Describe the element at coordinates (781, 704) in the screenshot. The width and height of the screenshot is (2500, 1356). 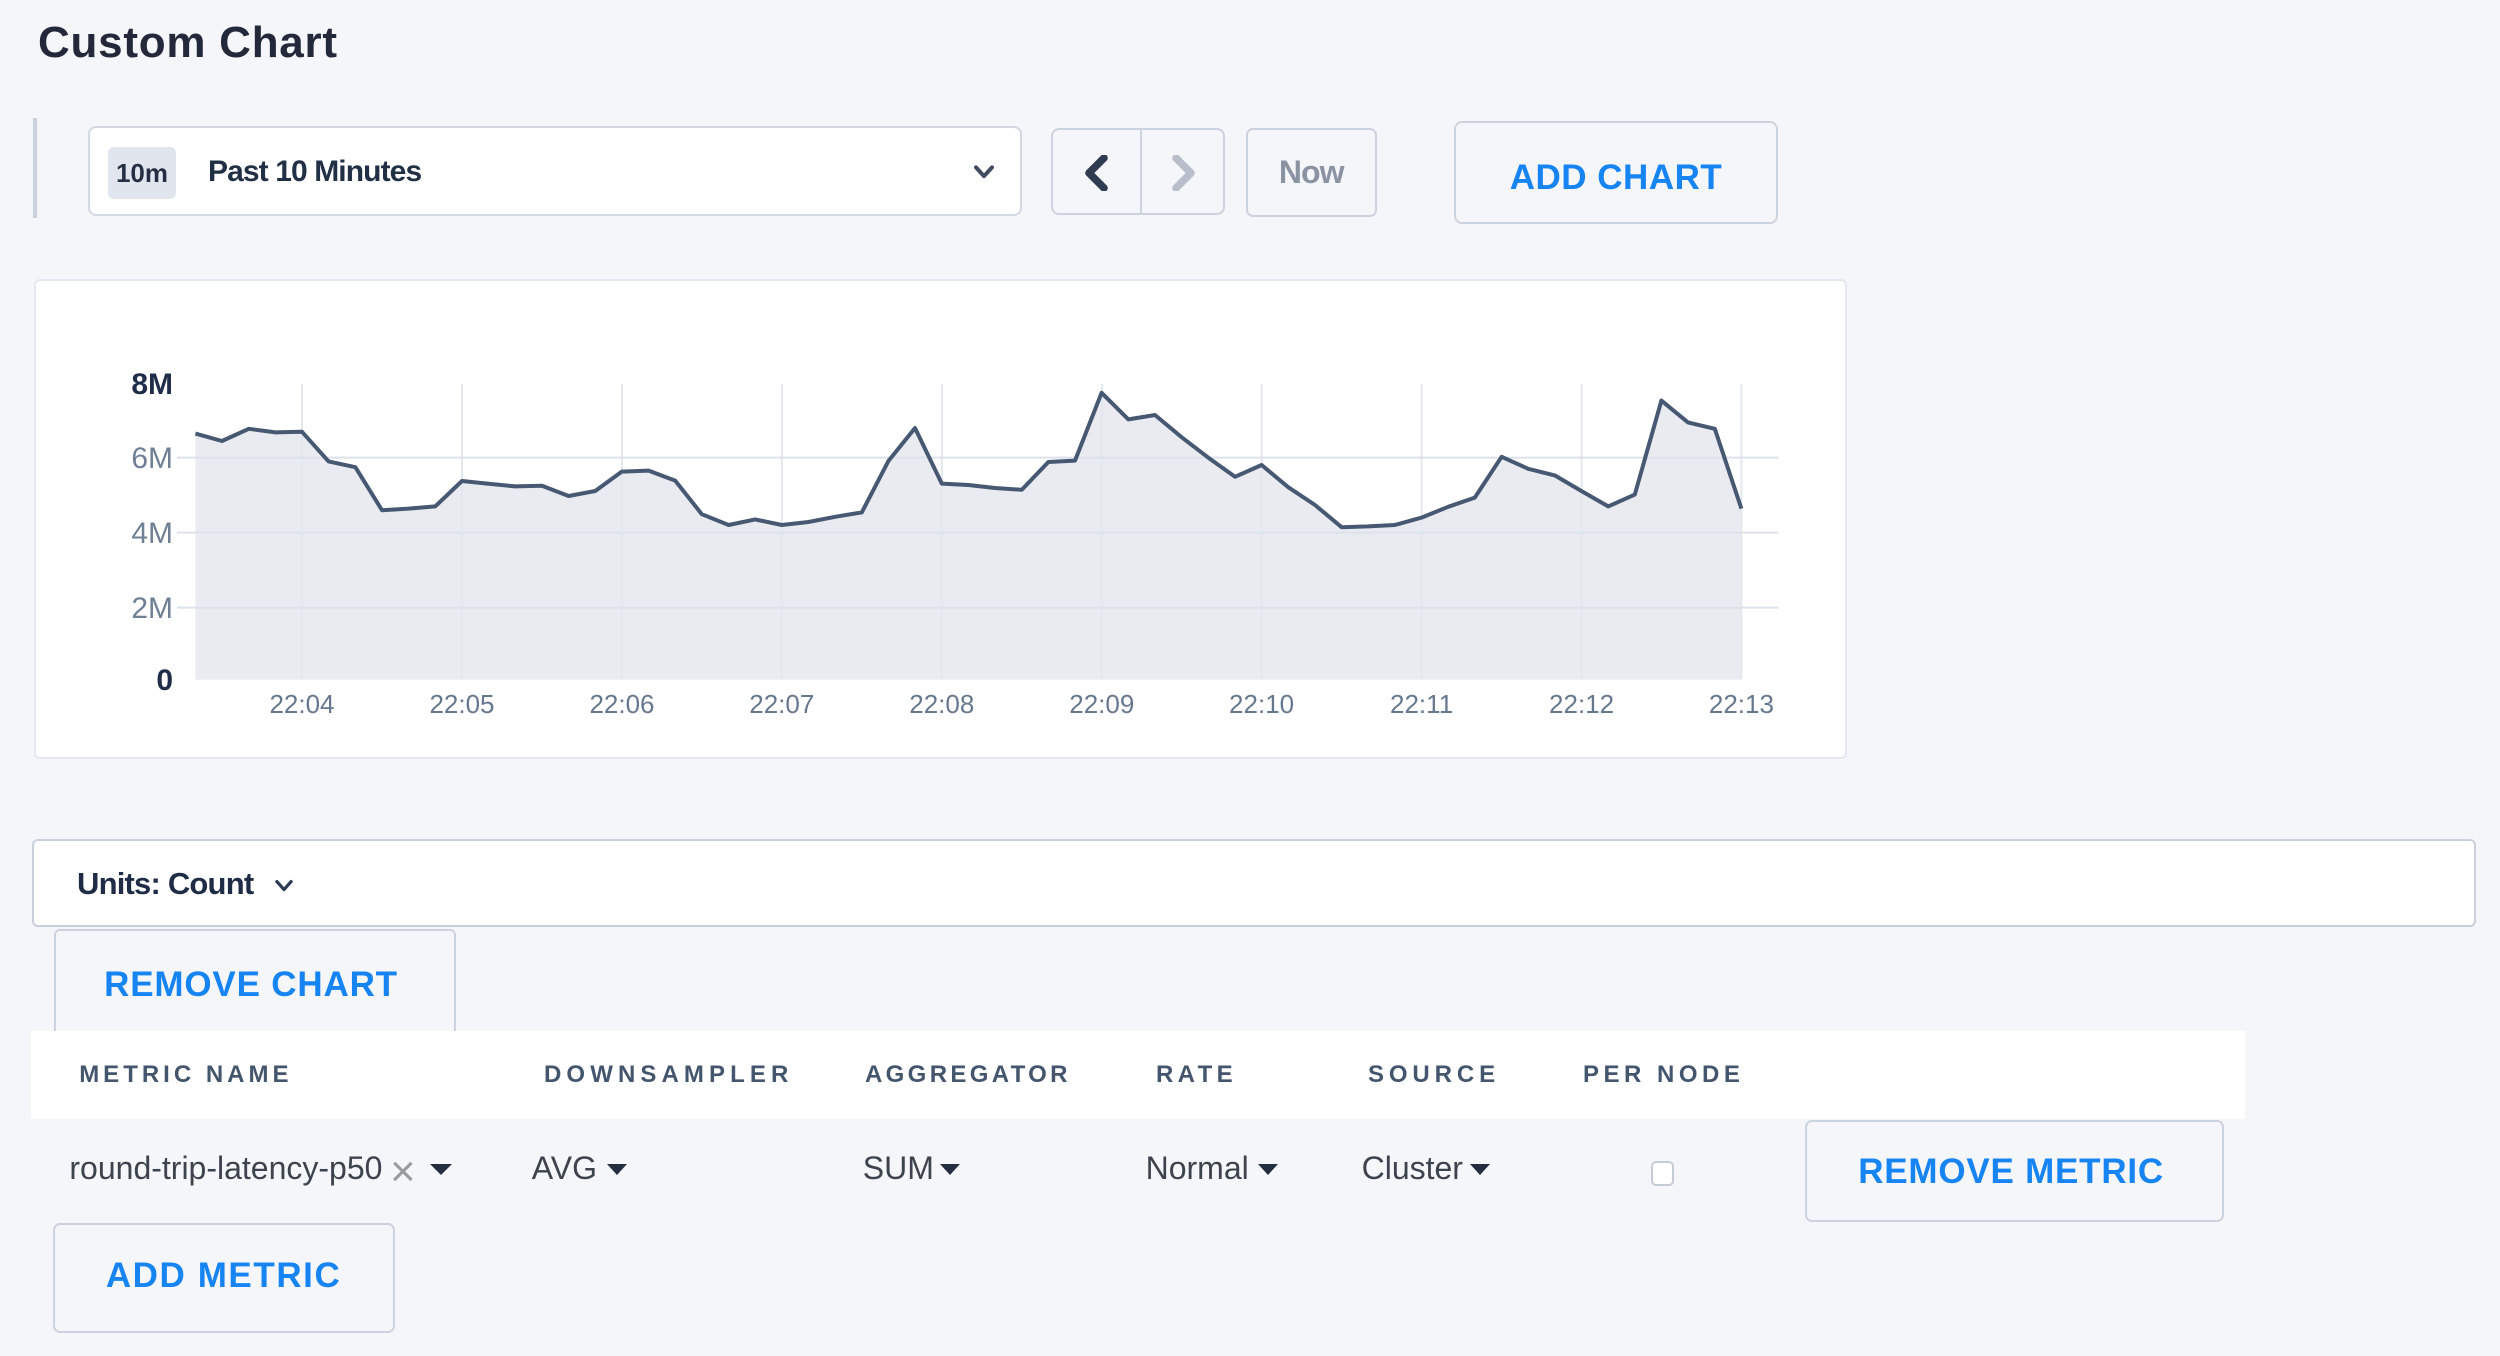
I see `svg-text: 22:07` at that location.